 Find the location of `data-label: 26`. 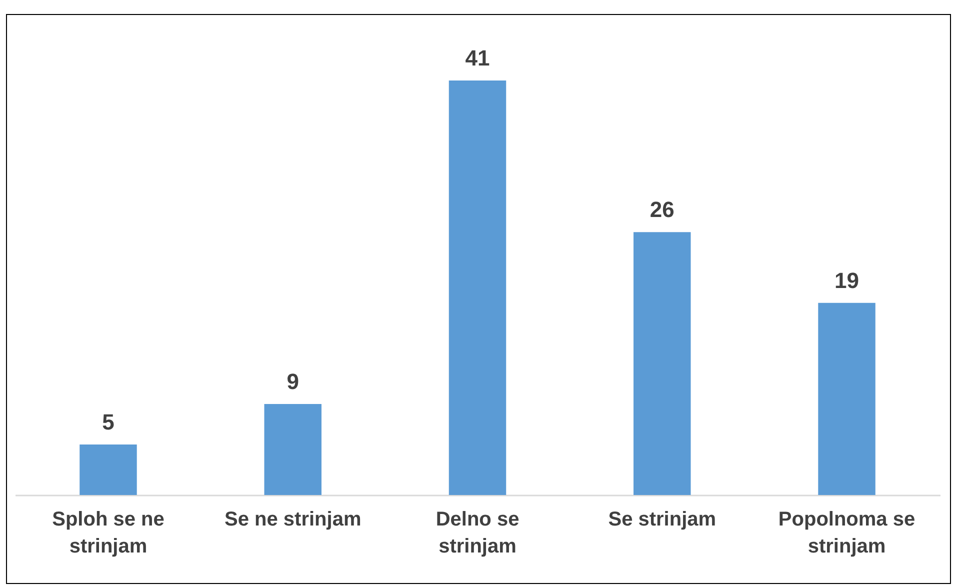

data-label: 26 is located at coordinates (662, 209).